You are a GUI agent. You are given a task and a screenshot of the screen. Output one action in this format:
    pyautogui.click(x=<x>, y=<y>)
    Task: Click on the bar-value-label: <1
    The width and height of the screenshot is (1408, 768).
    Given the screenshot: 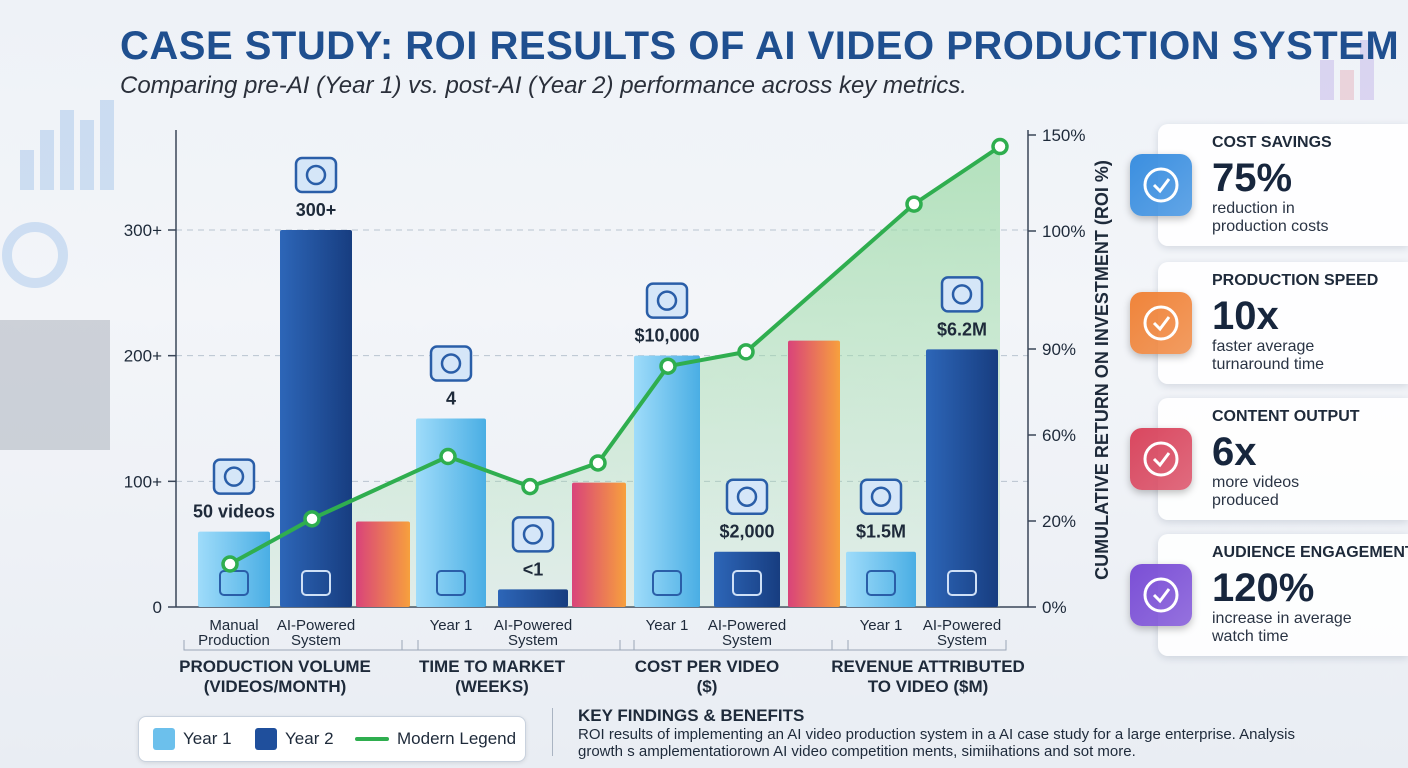 What is the action you would take?
    pyautogui.click(x=533, y=569)
    